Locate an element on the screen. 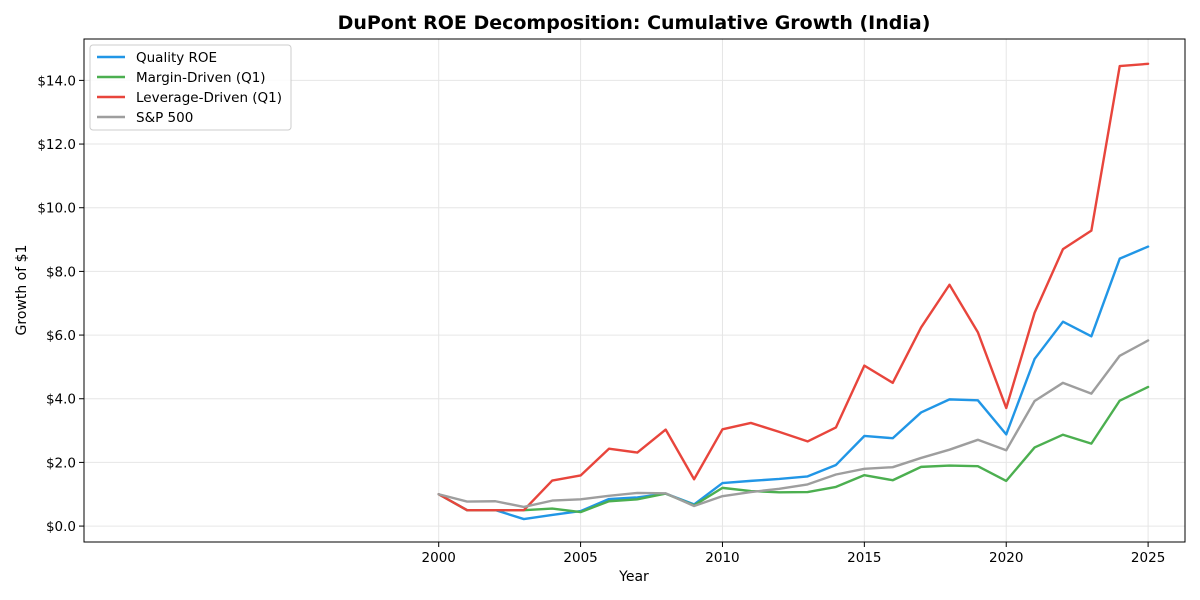 The height and width of the screenshot is (600, 1200). x-tick-label: 2010 is located at coordinates (722, 558).